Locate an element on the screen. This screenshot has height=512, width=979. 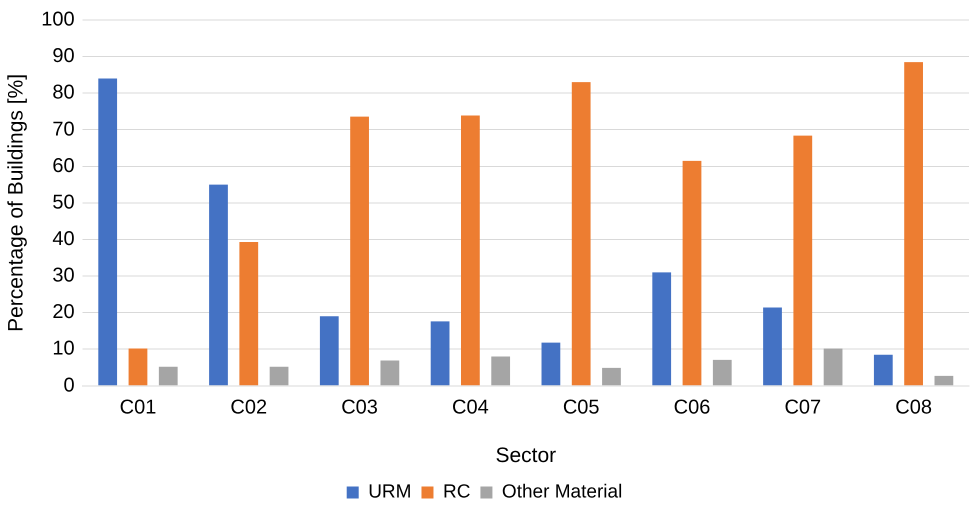
x-tick-label: C07 is located at coordinates (803, 407).